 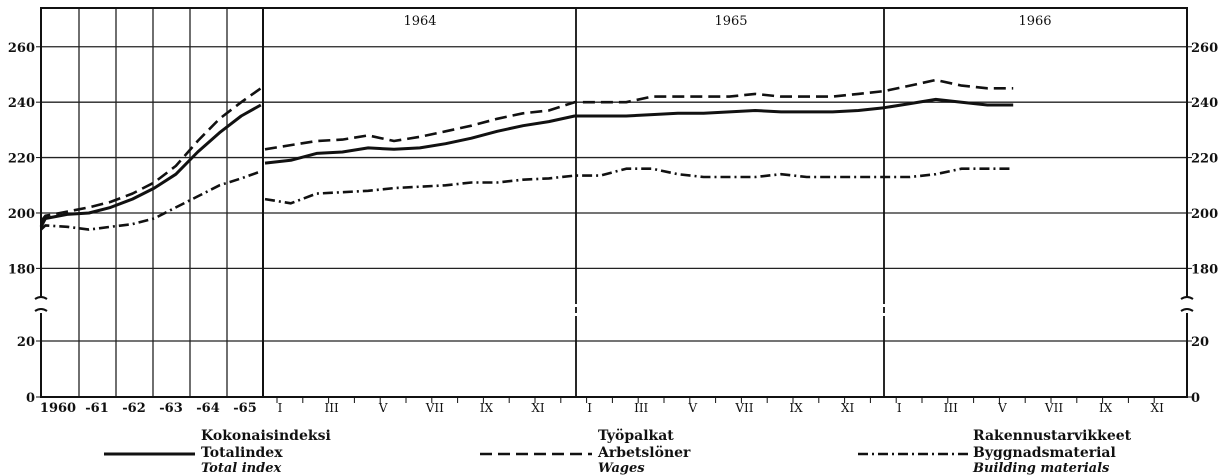 I want to click on y-tick-left-label: 20, so click(x=26, y=342).